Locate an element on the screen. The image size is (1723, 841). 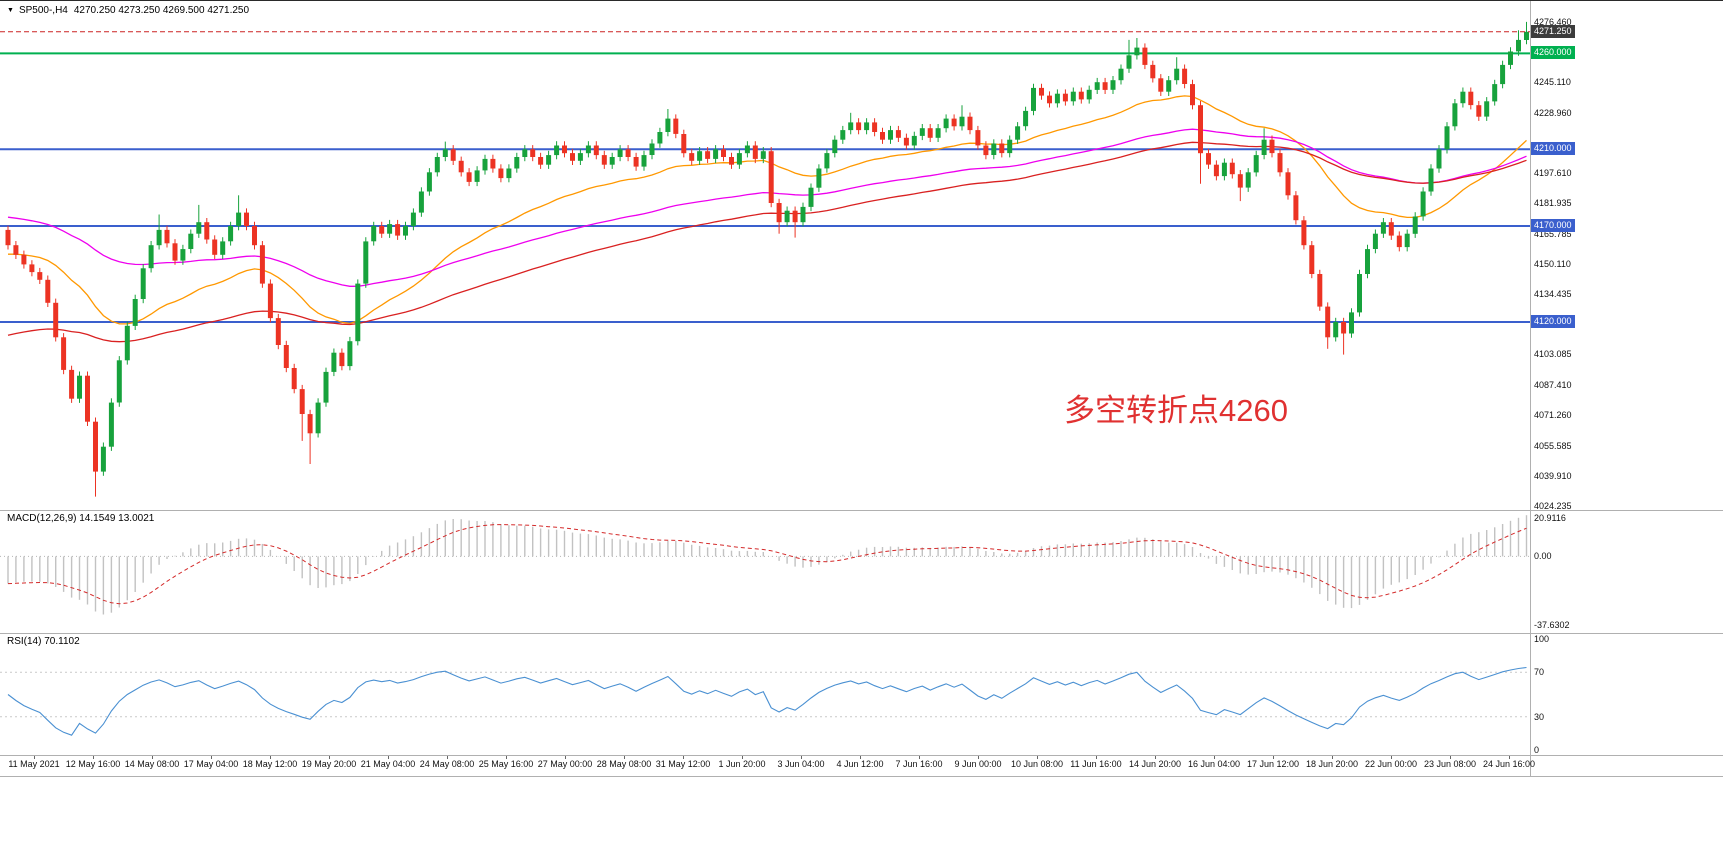
macd-label: MACD(12,26,9) 14.1549 13.0021 is located at coordinates (81, 518).